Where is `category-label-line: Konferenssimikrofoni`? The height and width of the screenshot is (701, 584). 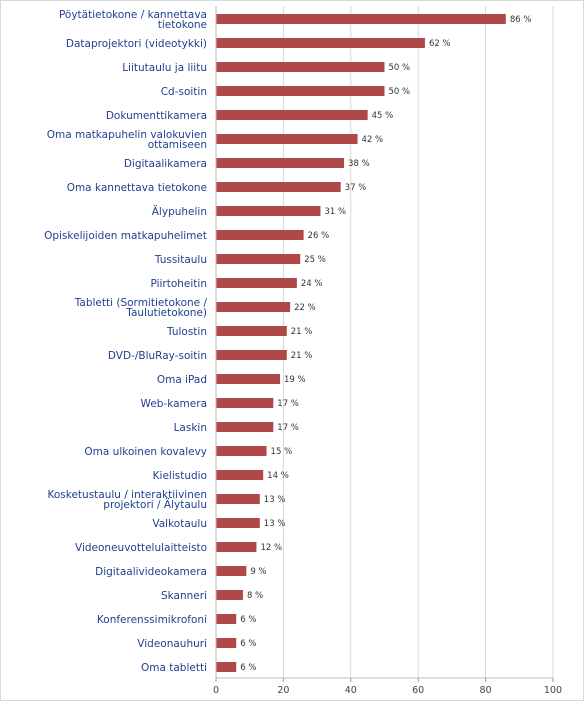 category-label-line: Konferenssimikrofoni is located at coordinates (152, 620).